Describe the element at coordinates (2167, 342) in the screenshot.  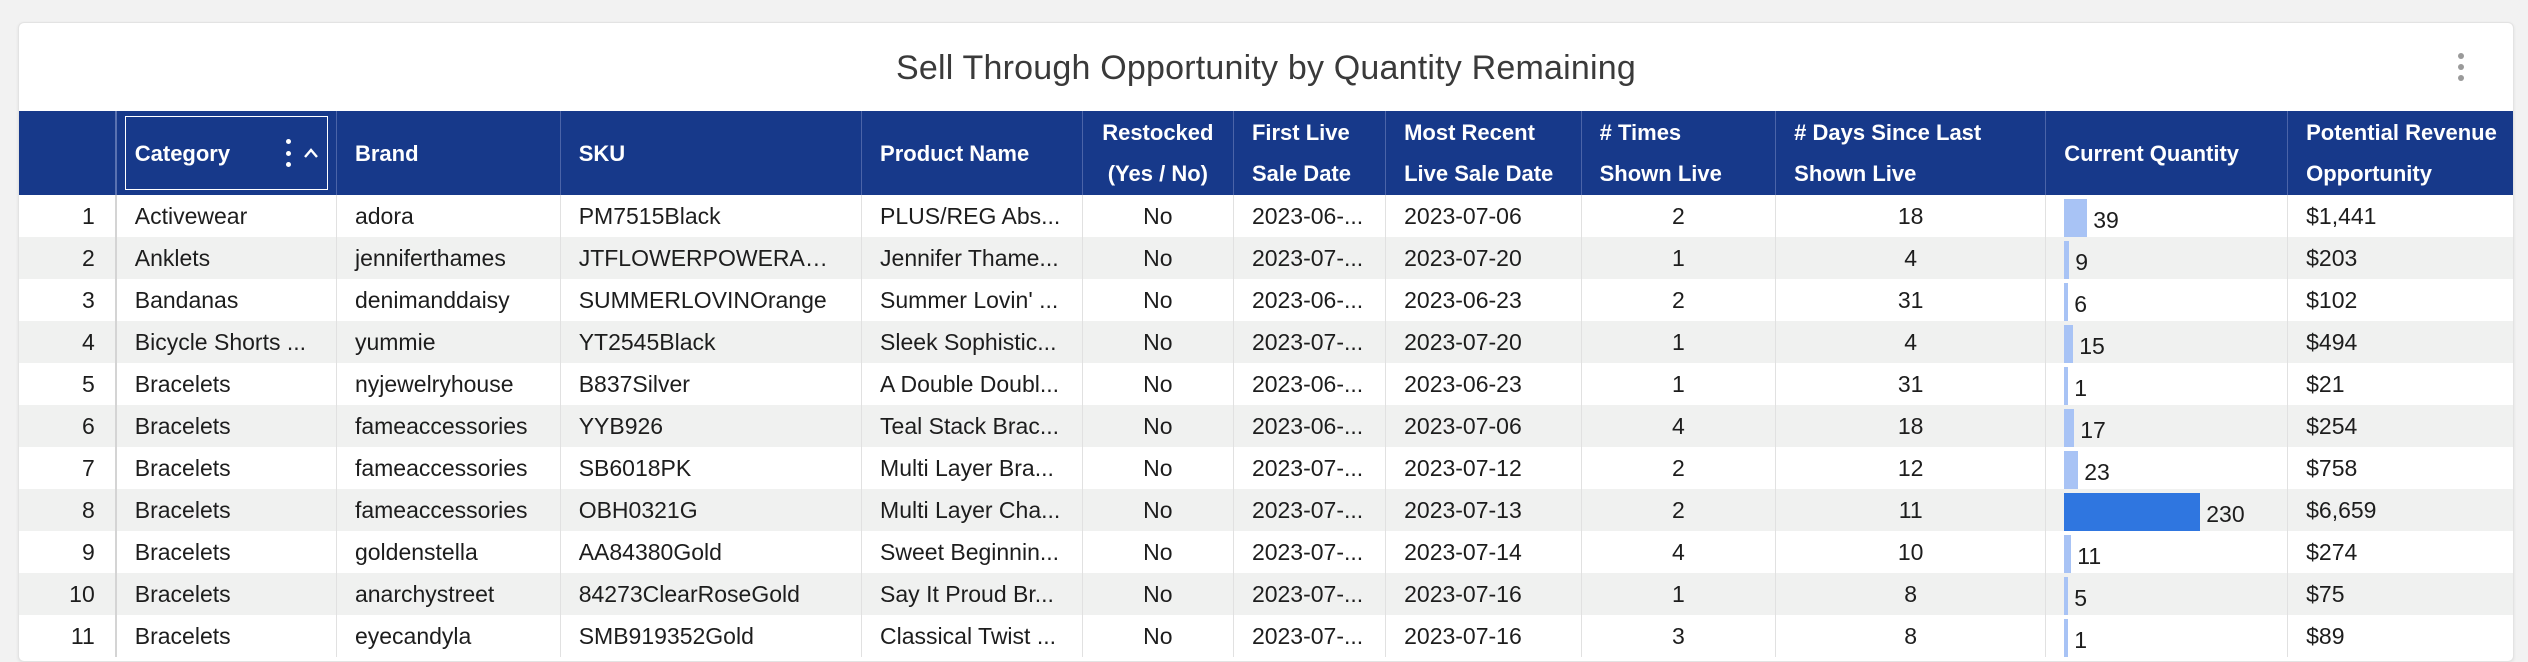
I see `cell-current-quantity: 15` at that location.